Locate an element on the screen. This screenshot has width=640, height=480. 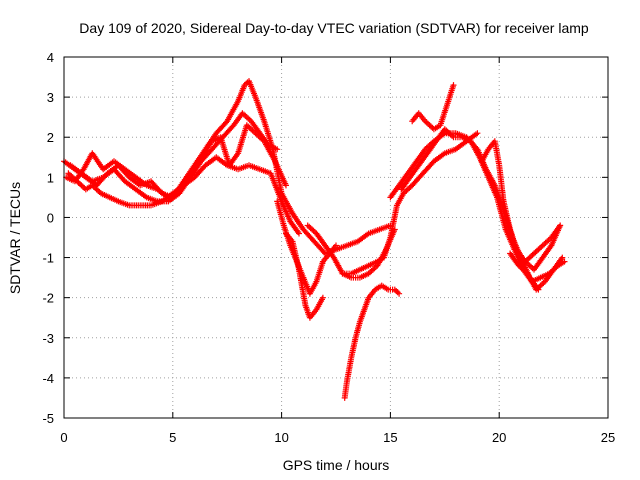
y-axis-label: SDTVAR / TECUs is located at coordinates (15, 238).